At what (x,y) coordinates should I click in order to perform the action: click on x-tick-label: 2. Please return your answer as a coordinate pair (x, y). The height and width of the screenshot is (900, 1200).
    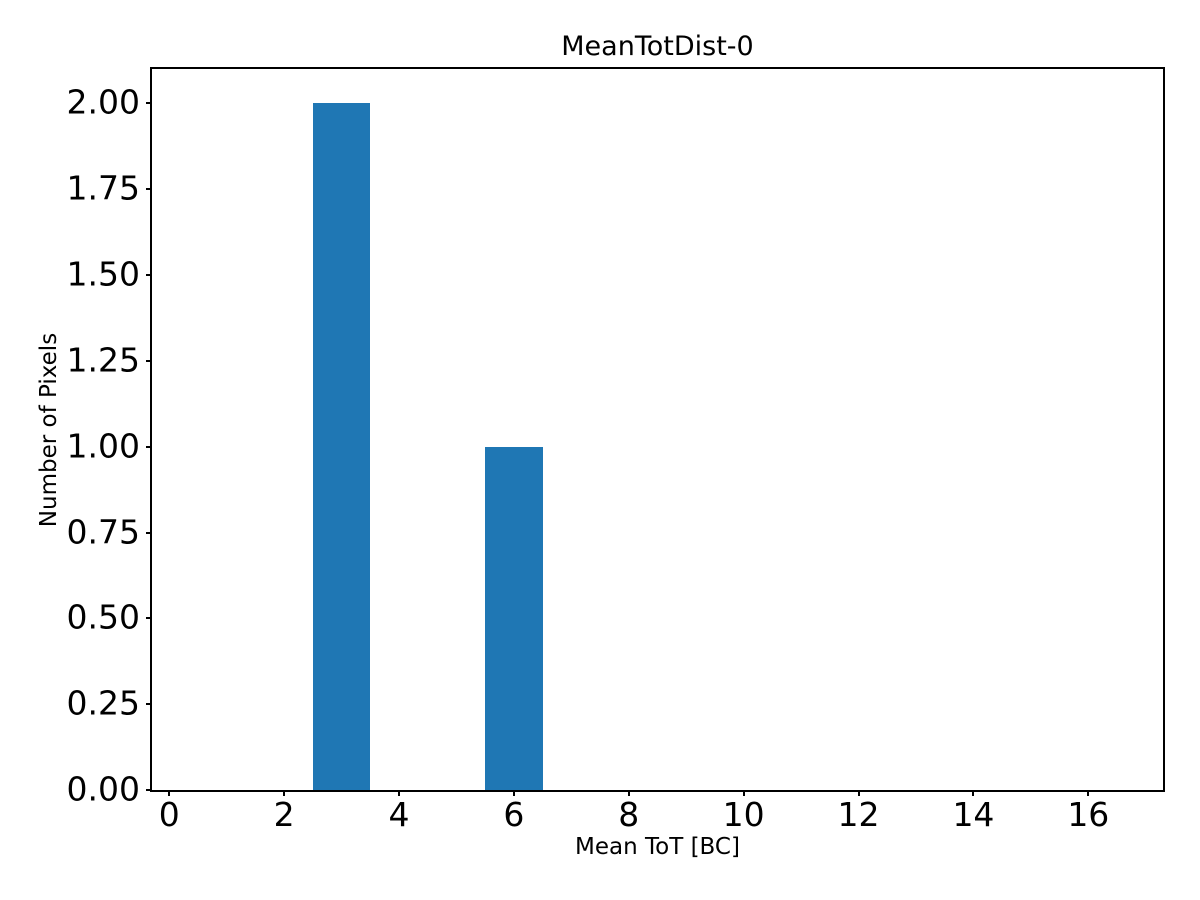
    Looking at the image, I should click on (284, 814).